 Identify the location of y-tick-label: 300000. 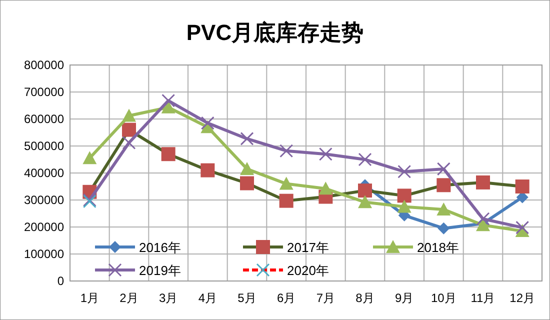
(44, 200).